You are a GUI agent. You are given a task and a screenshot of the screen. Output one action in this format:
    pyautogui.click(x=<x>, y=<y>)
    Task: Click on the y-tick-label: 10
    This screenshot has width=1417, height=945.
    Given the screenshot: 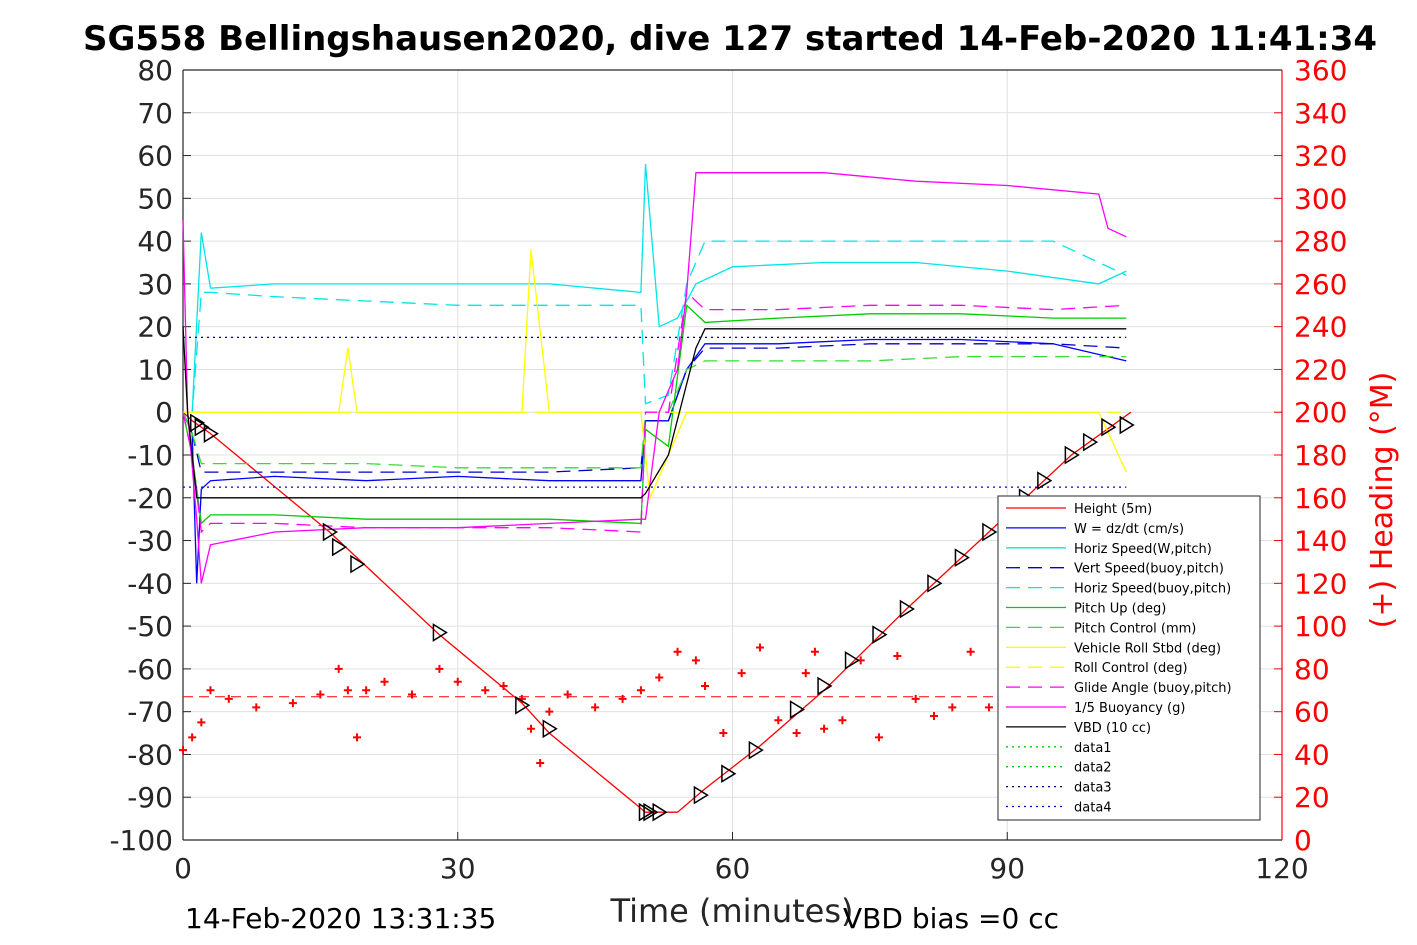 What is the action you would take?
    pyautogui.click(x=155, y=369)
    